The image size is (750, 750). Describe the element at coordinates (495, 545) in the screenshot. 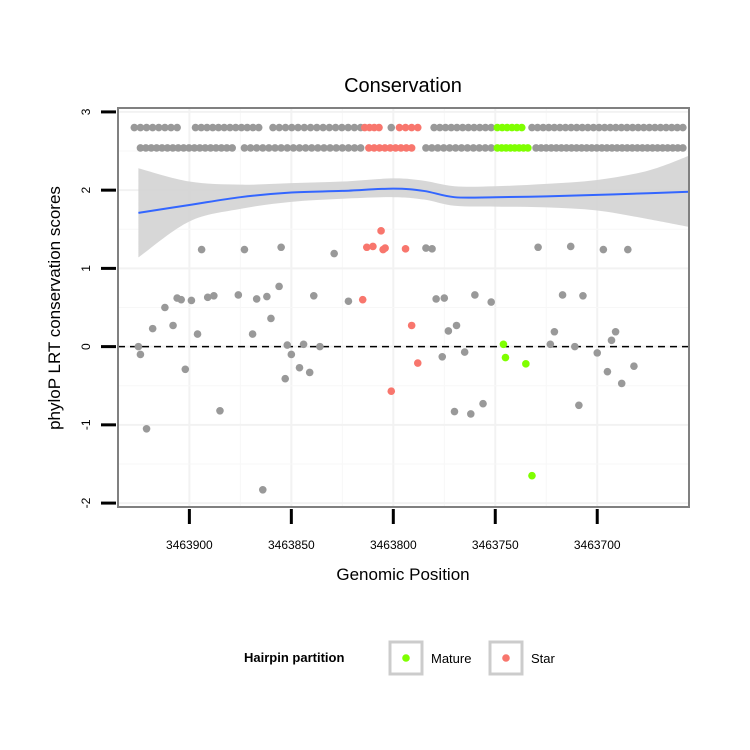

I see `x-tick-label: 3463750` at that location.